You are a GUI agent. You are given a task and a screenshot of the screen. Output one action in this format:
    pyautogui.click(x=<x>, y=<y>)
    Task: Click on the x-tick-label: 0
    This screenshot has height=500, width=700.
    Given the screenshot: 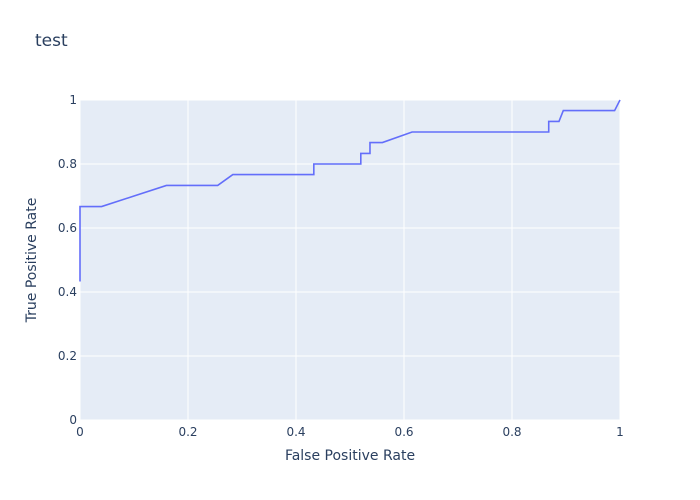 What is the action you would take?
    pyautogui.click(x=80, y=432)
    